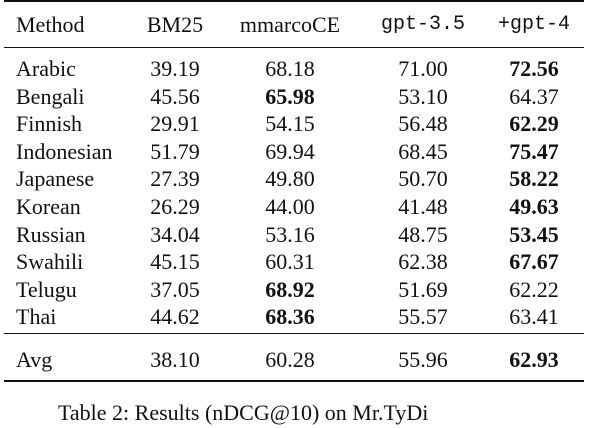 Image resolution: width=592 pixels, height=428 pixels. I want to click on avg-mmarcoce: 60.28, so click(290, 359).